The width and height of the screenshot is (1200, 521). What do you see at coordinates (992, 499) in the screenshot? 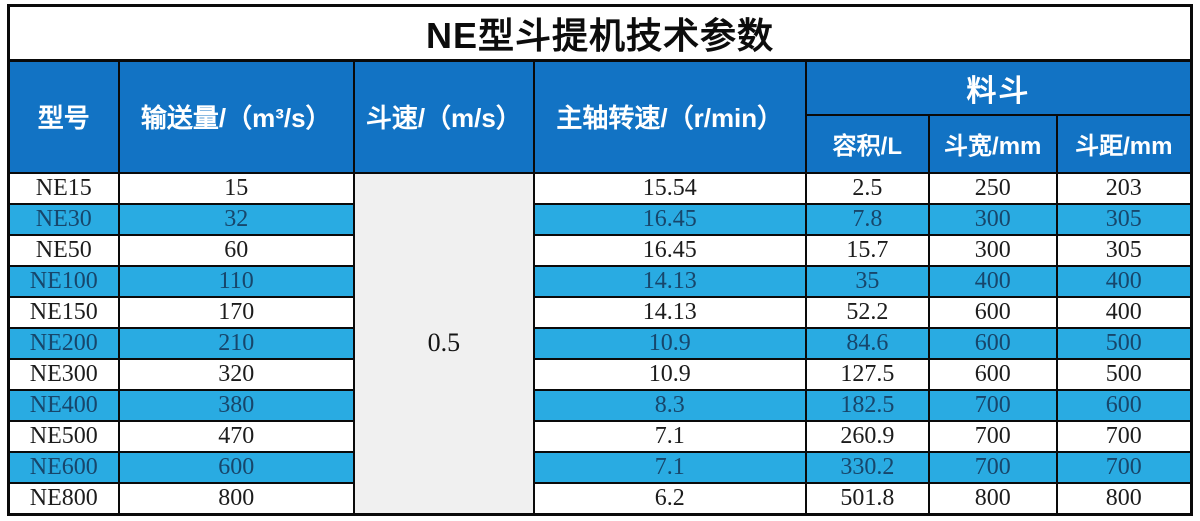
I see `cell-width: 800` at bounding box center [992, 499].